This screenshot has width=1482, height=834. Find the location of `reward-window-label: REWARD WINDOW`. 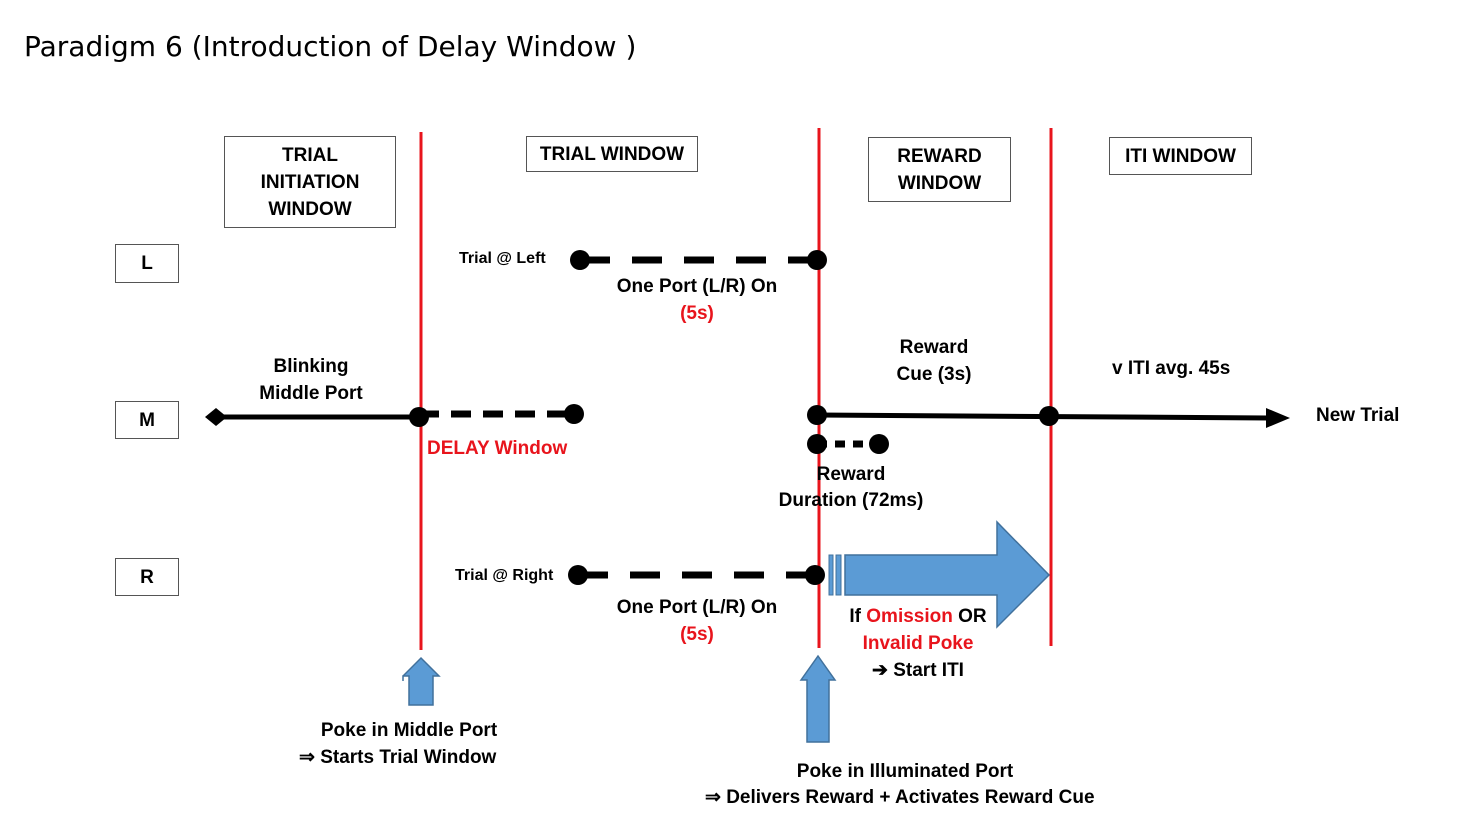

reward-window-label: REWARD WINDOW is located at coordinates (939, 169).